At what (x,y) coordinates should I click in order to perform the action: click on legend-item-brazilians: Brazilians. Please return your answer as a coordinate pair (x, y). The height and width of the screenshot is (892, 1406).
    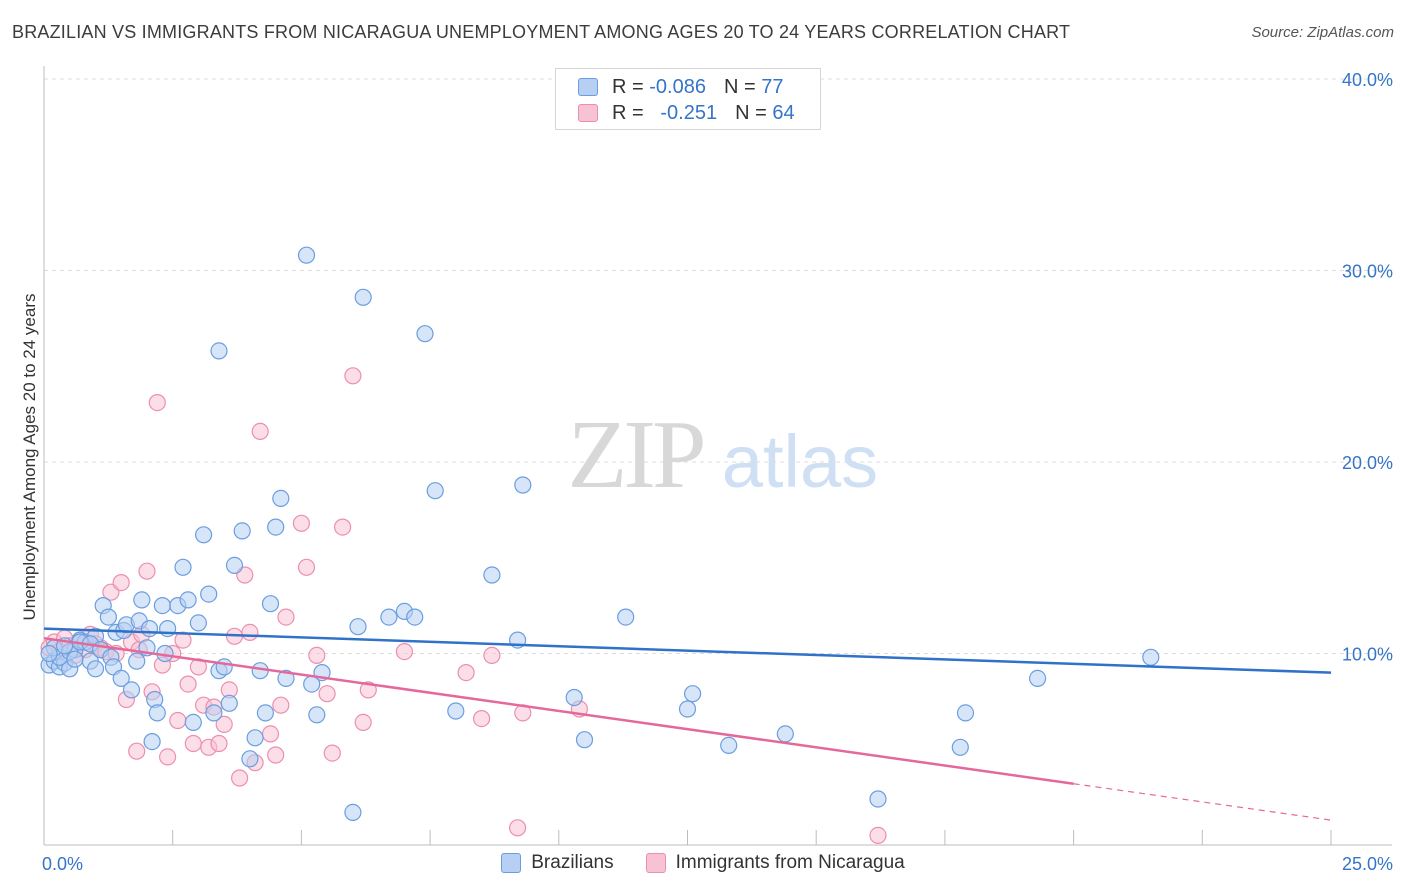
    Looking at the image, I should click on (557, 863).